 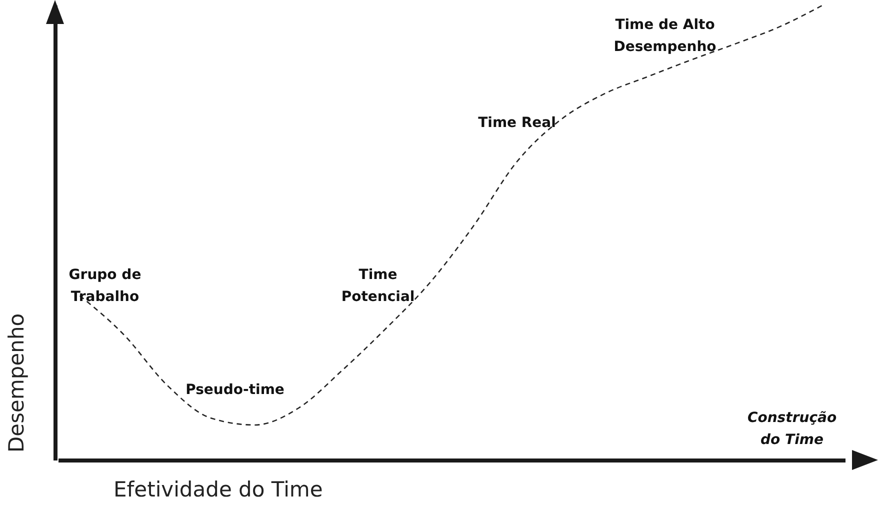 What do you see at coordinates (218, 490) in the screenshot?
I see `x-axis-title: Efetividade do Time` at bounding box center [218, 490].